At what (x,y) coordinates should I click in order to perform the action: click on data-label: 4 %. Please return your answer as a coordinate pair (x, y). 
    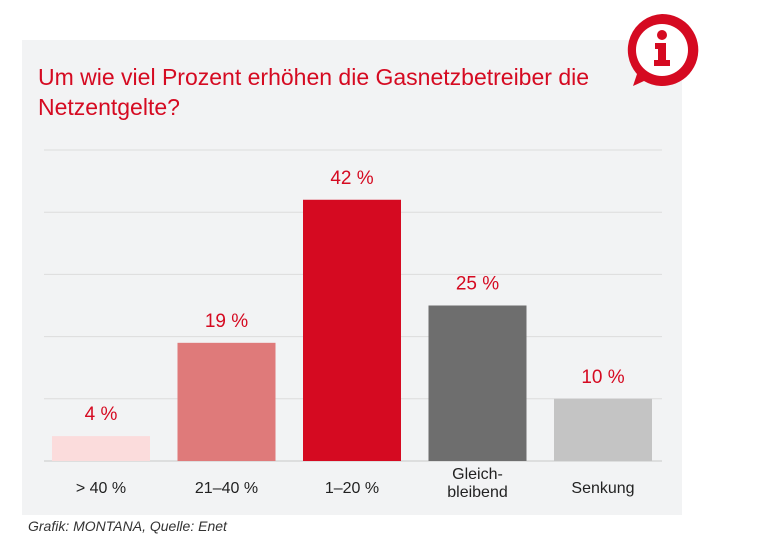
    Looking at the image, I should click on (101, 414).